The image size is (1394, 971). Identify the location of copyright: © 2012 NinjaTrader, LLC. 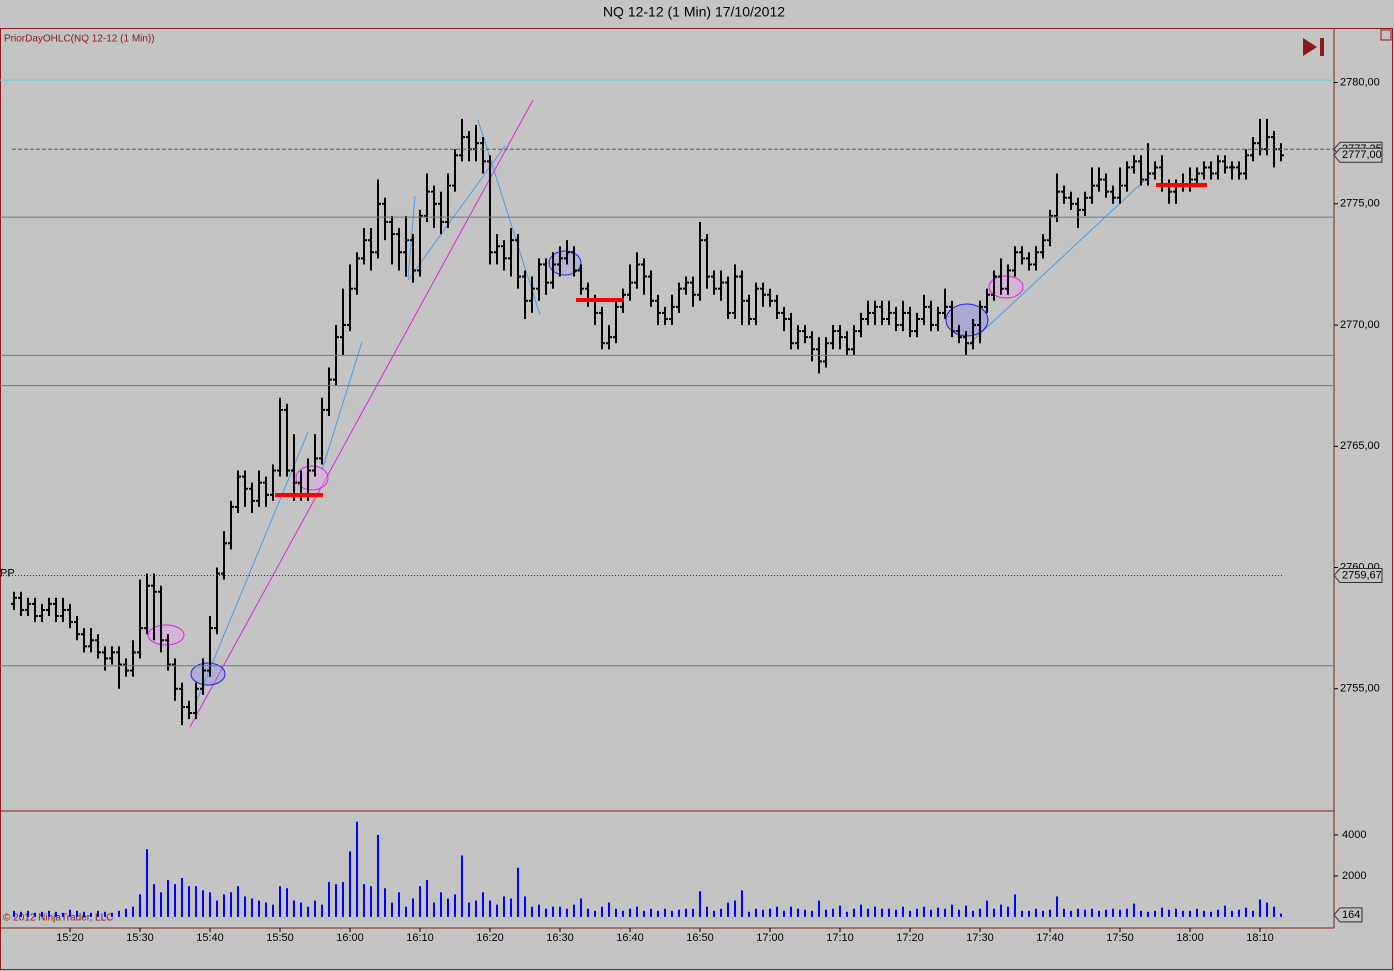
(58, 918).